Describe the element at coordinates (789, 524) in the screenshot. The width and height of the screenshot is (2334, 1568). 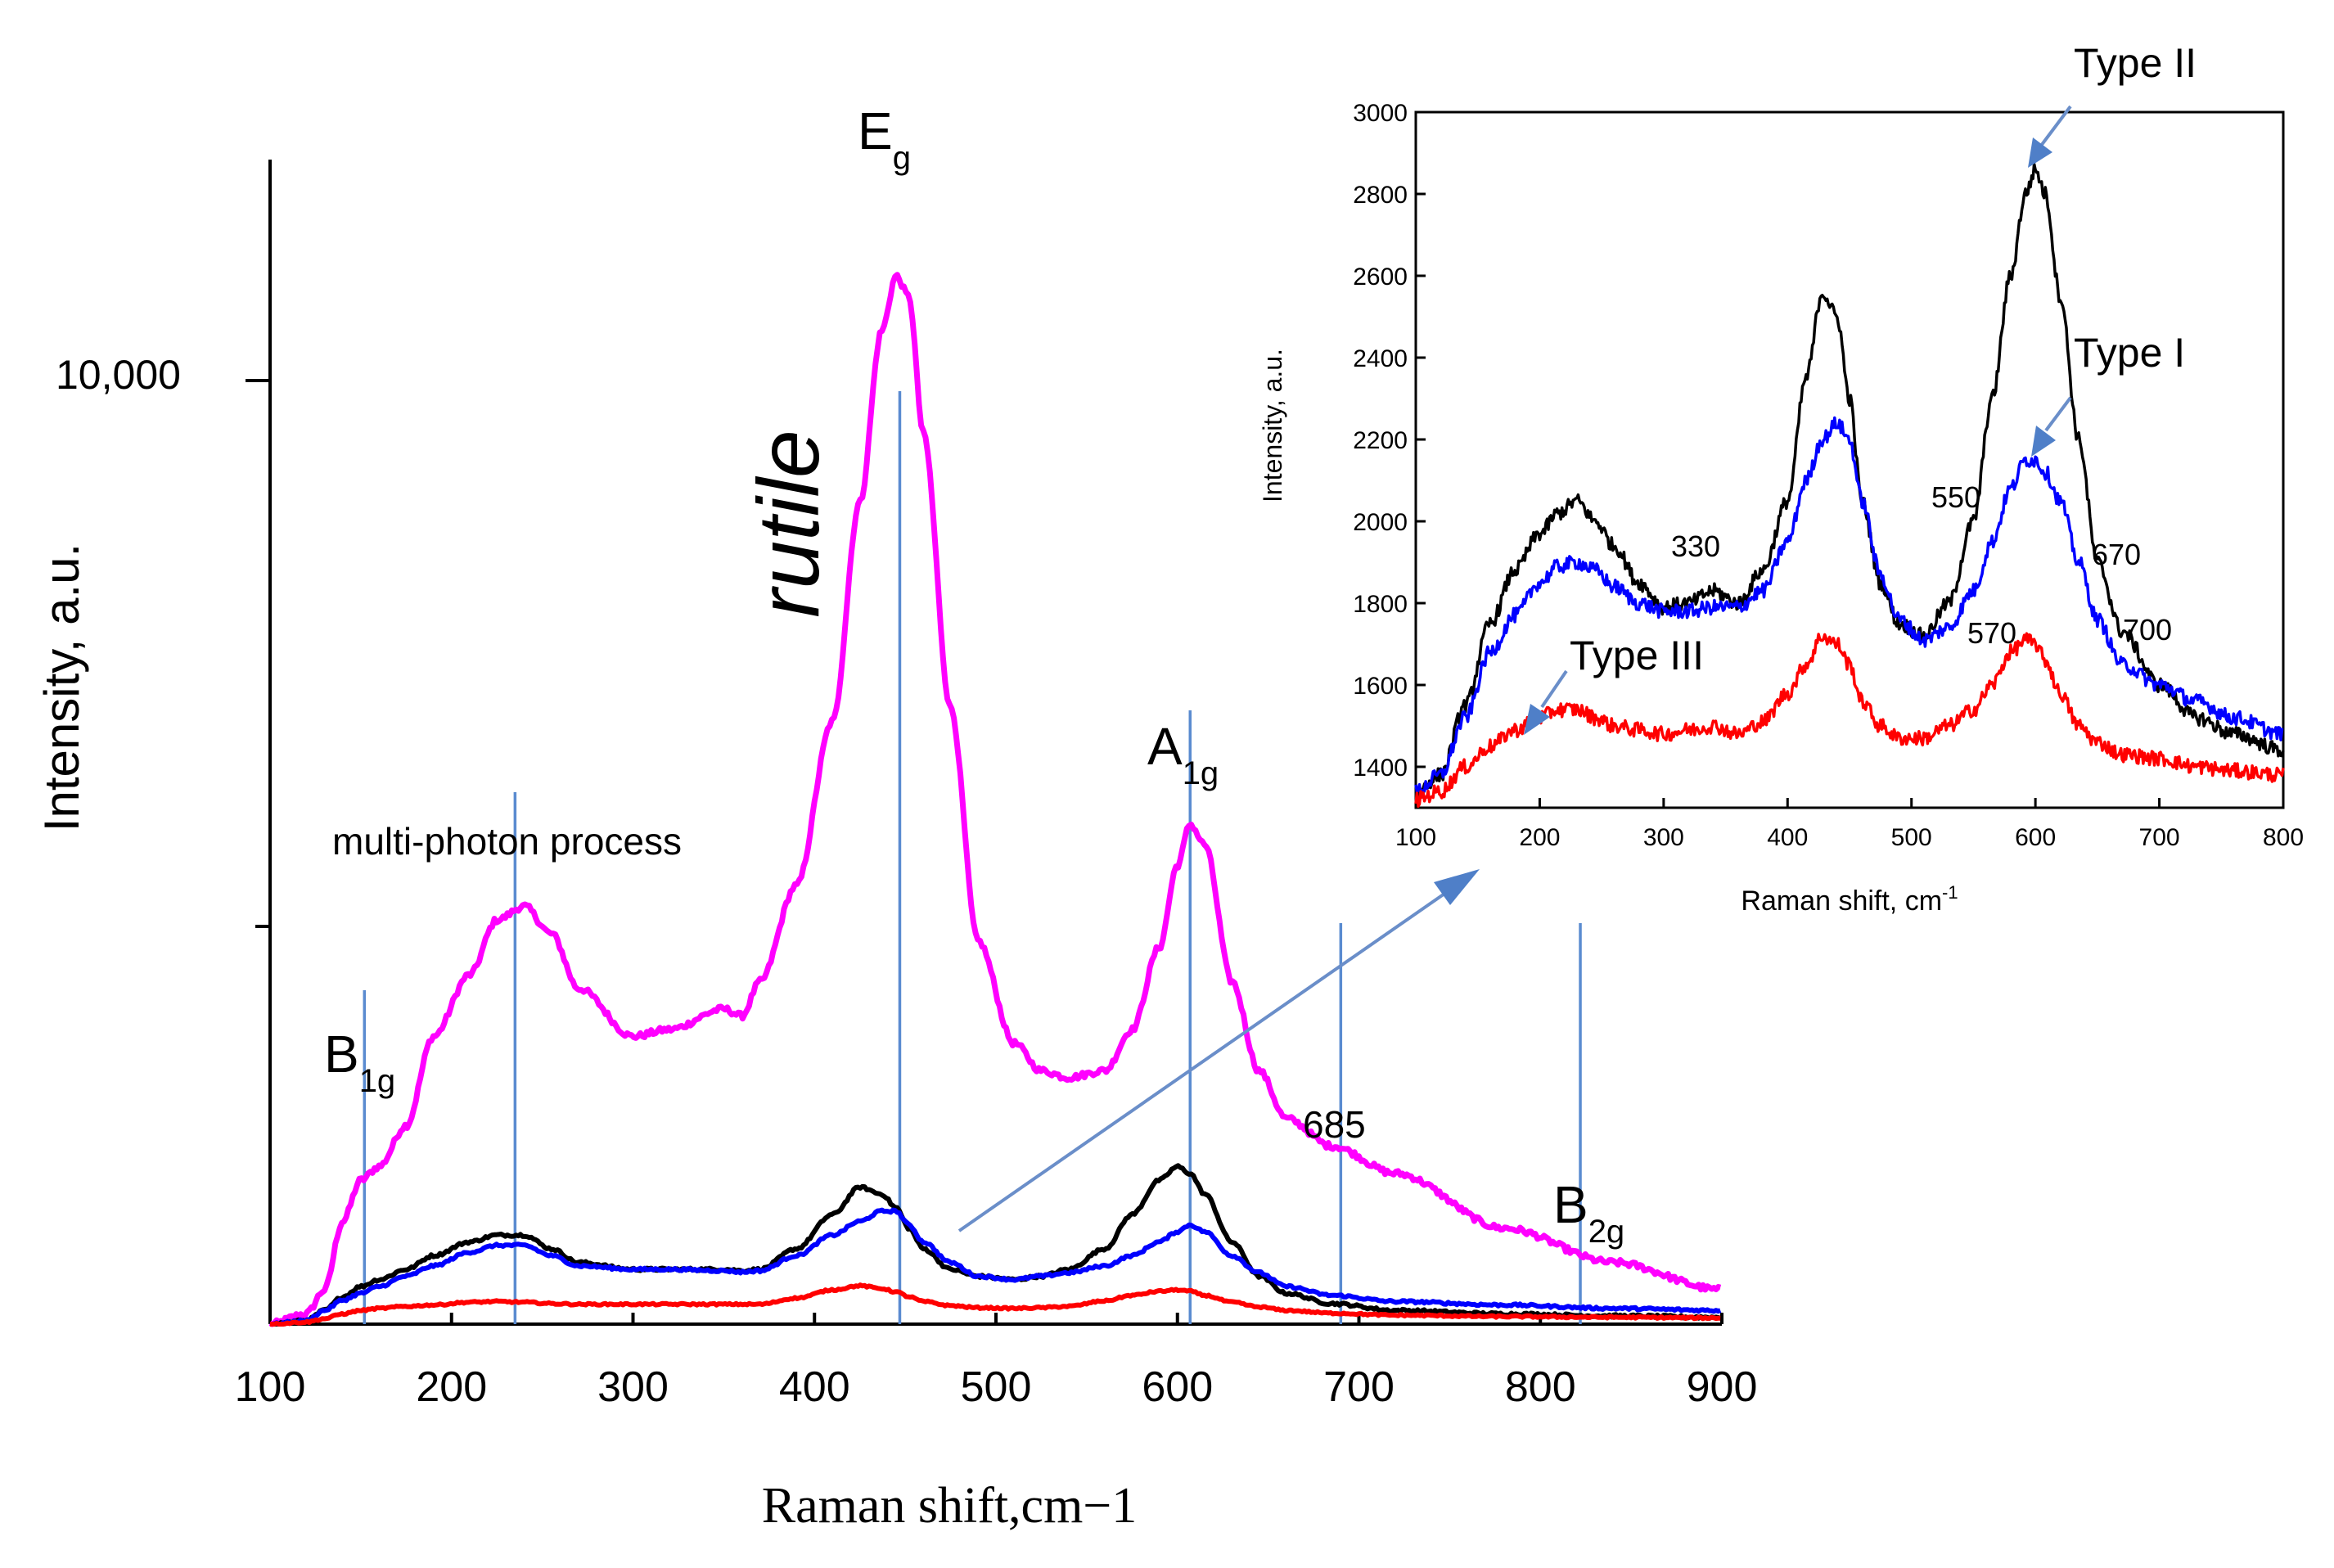
I see `rutile-label: rutile` at that location.